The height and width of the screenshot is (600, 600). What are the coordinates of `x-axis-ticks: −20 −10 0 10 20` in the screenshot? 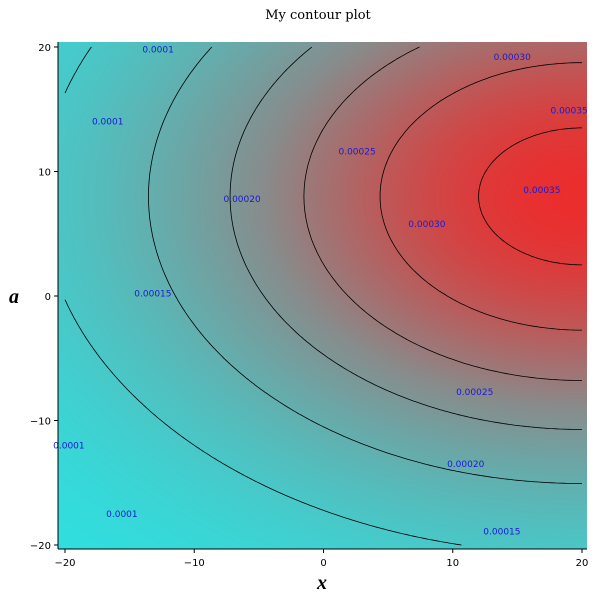 It's located at (321, 559).